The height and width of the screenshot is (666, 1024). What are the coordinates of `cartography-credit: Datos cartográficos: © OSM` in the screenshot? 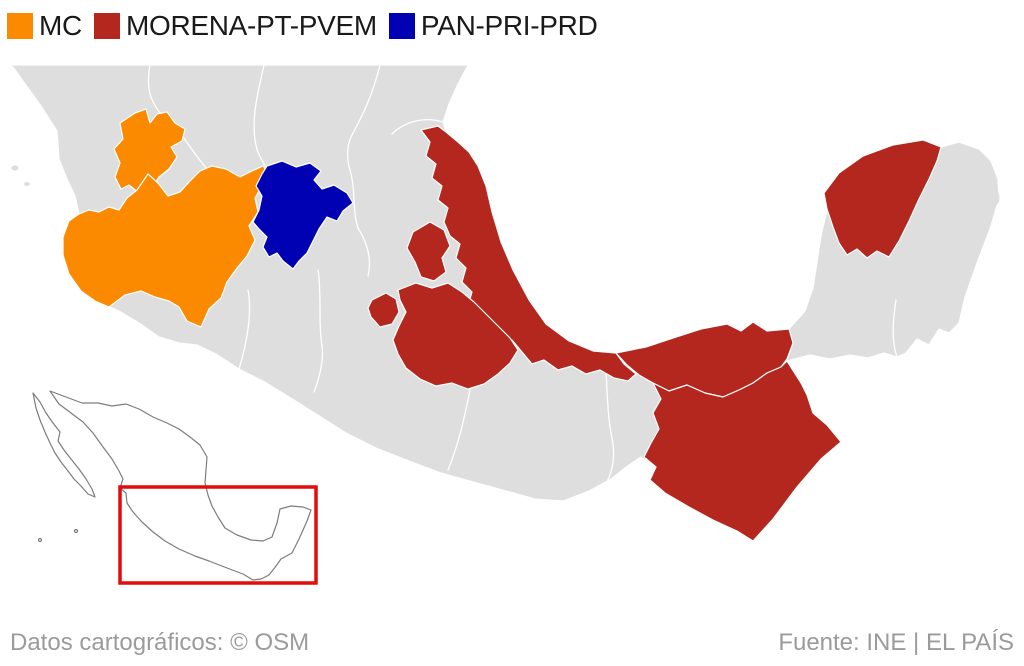 It's located at (160, 642).